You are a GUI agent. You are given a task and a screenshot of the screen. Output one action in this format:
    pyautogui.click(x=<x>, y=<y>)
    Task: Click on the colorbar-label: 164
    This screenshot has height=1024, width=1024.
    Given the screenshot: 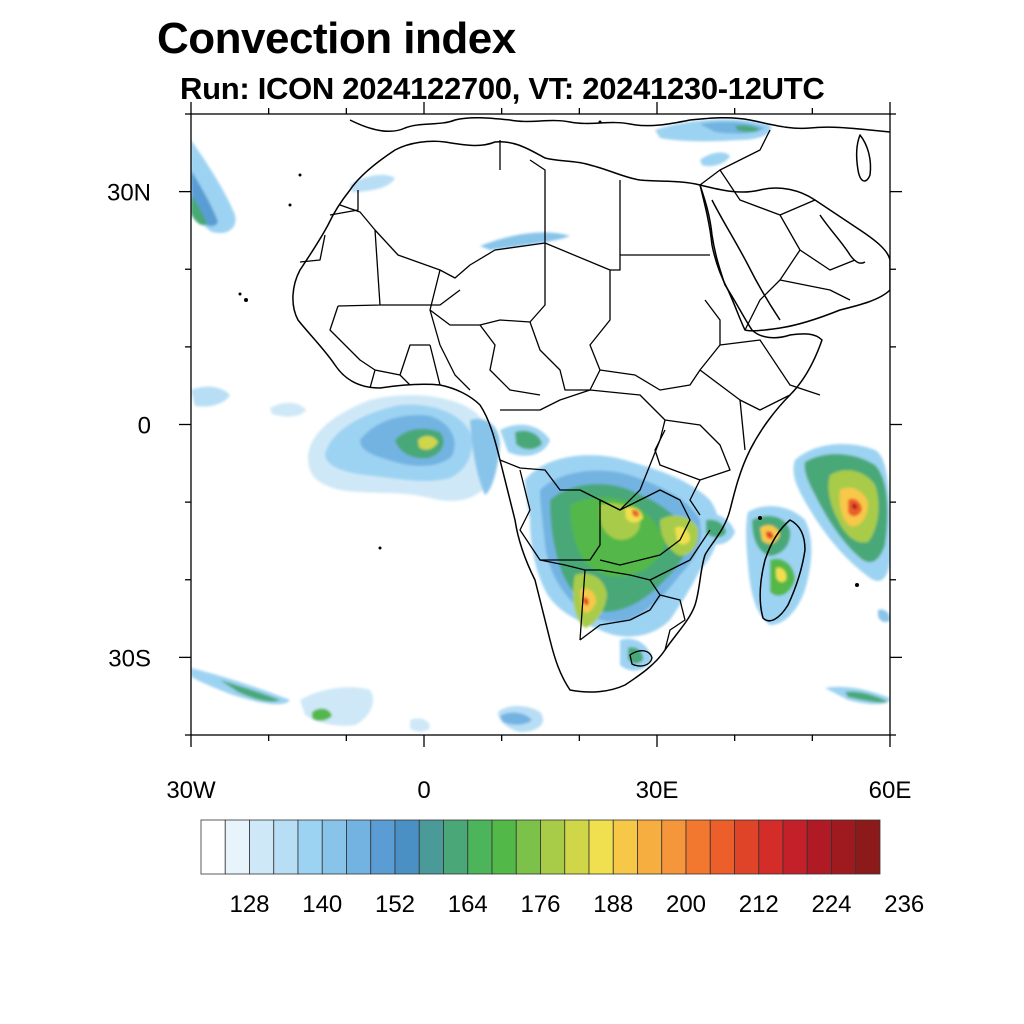 What is the action you would take?
    pyautogui.click(x=468, y=904)
    